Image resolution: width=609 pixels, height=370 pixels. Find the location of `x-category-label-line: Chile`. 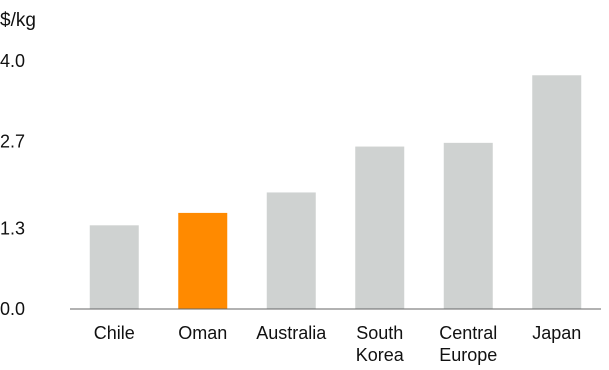

x-category-label-line: Chile is located at coordinates (114, 333).